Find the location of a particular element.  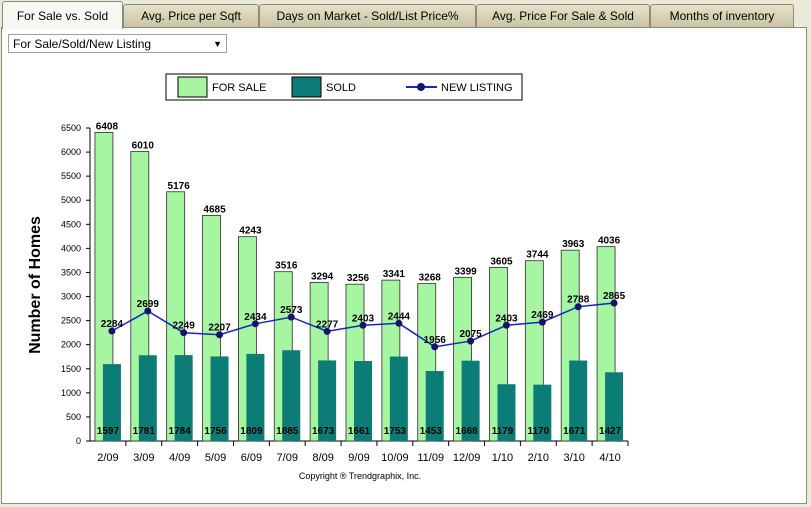

x-tick-label: 12/09 is located at coordinates (467, 458).